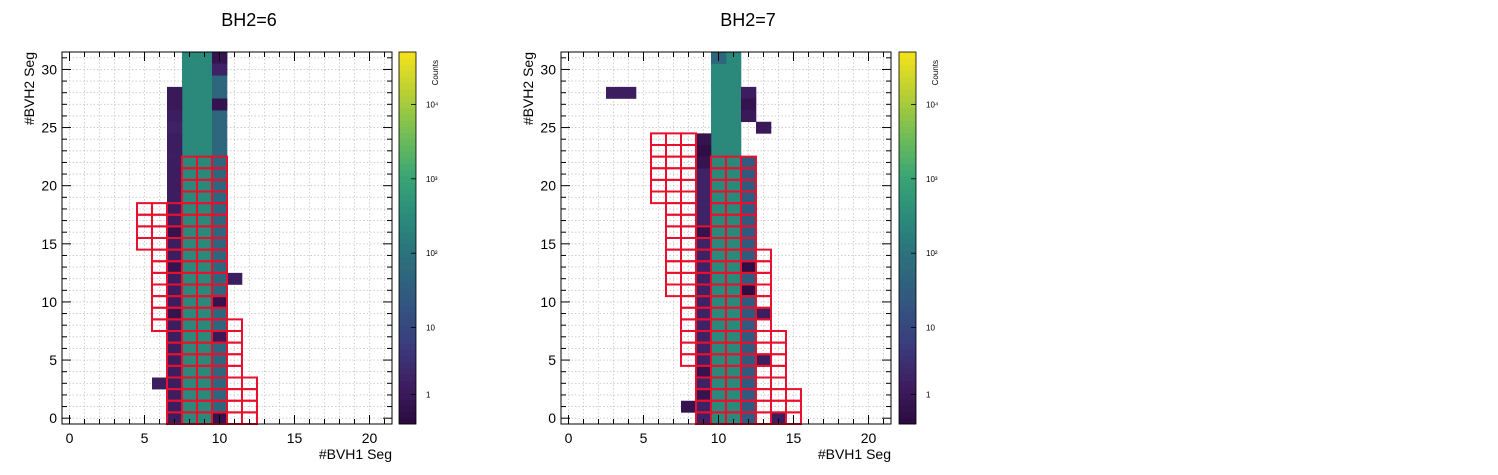  Describe the element at coordinates (49, 244) in the screenshot. I see `y-tick-label: 15` at that location.